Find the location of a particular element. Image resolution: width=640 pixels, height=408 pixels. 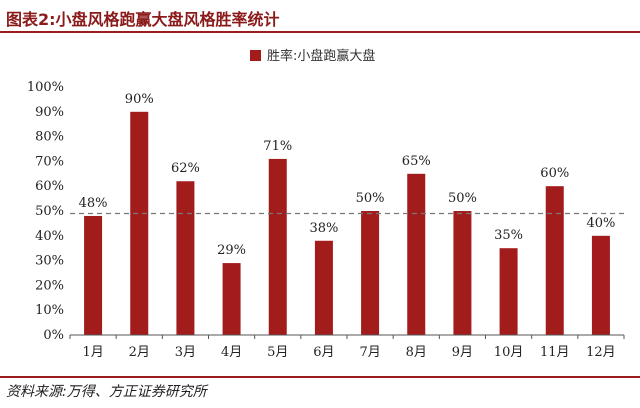

source-note: 资料来源:万得、方正证券研究所 is located at coordinates (106, 392).